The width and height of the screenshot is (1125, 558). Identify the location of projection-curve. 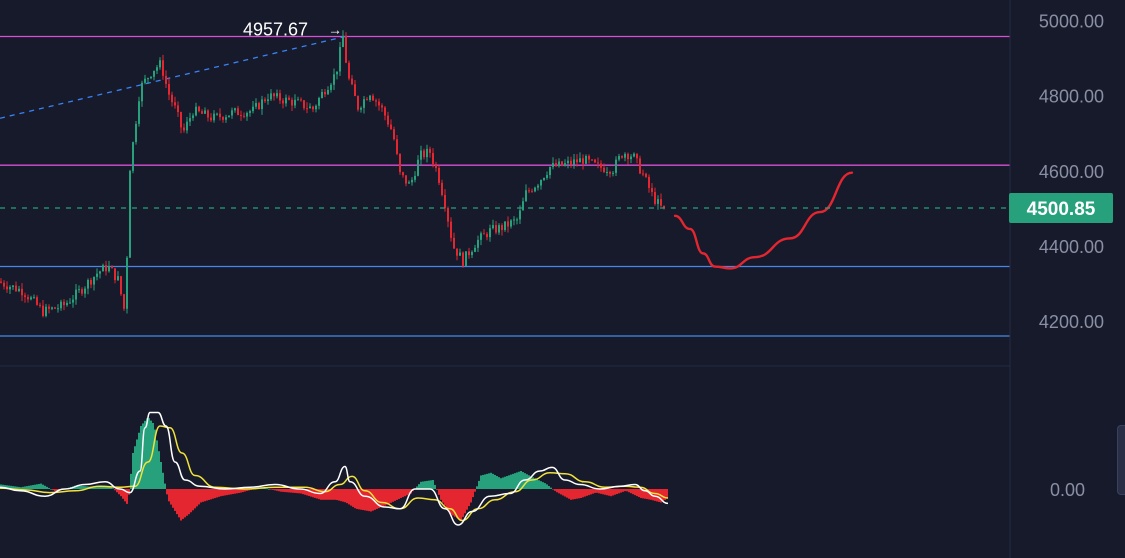
(763, 220).